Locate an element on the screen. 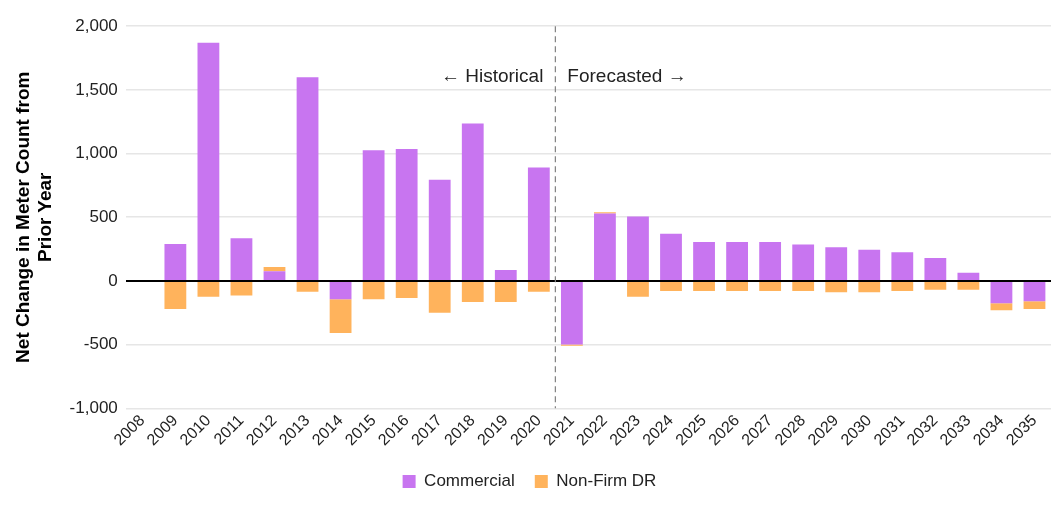  y-tick-label: 2,000 is located at coordinates (96, 25).